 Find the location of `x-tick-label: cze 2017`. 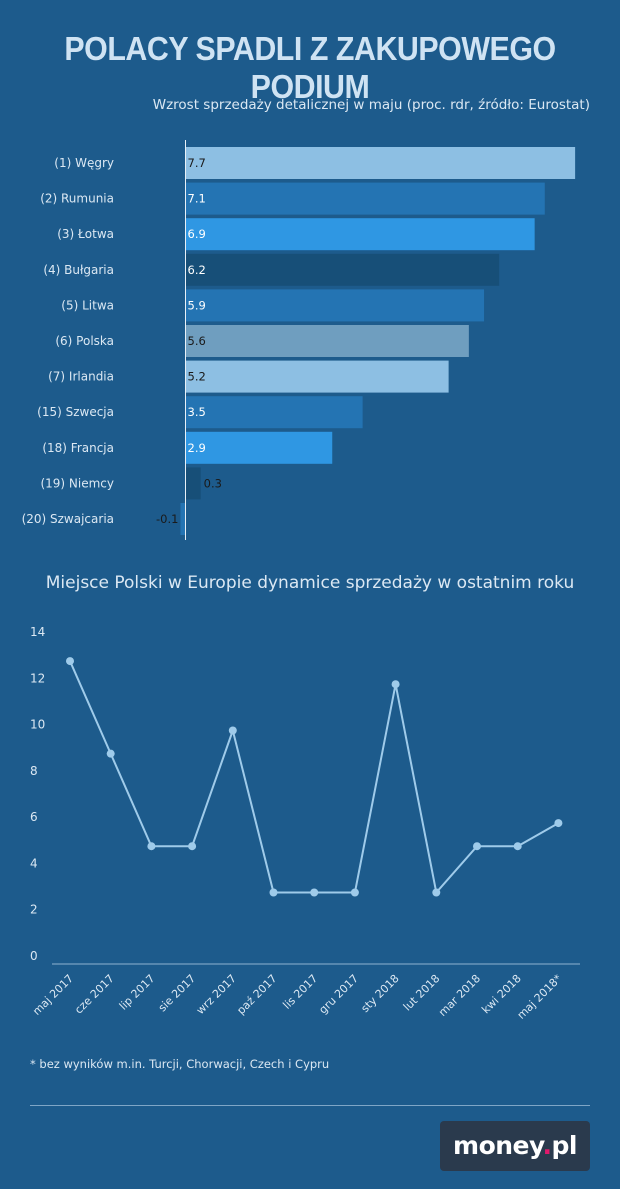

x-tick-label: cze 2017 is located at coordinates (94, 994).